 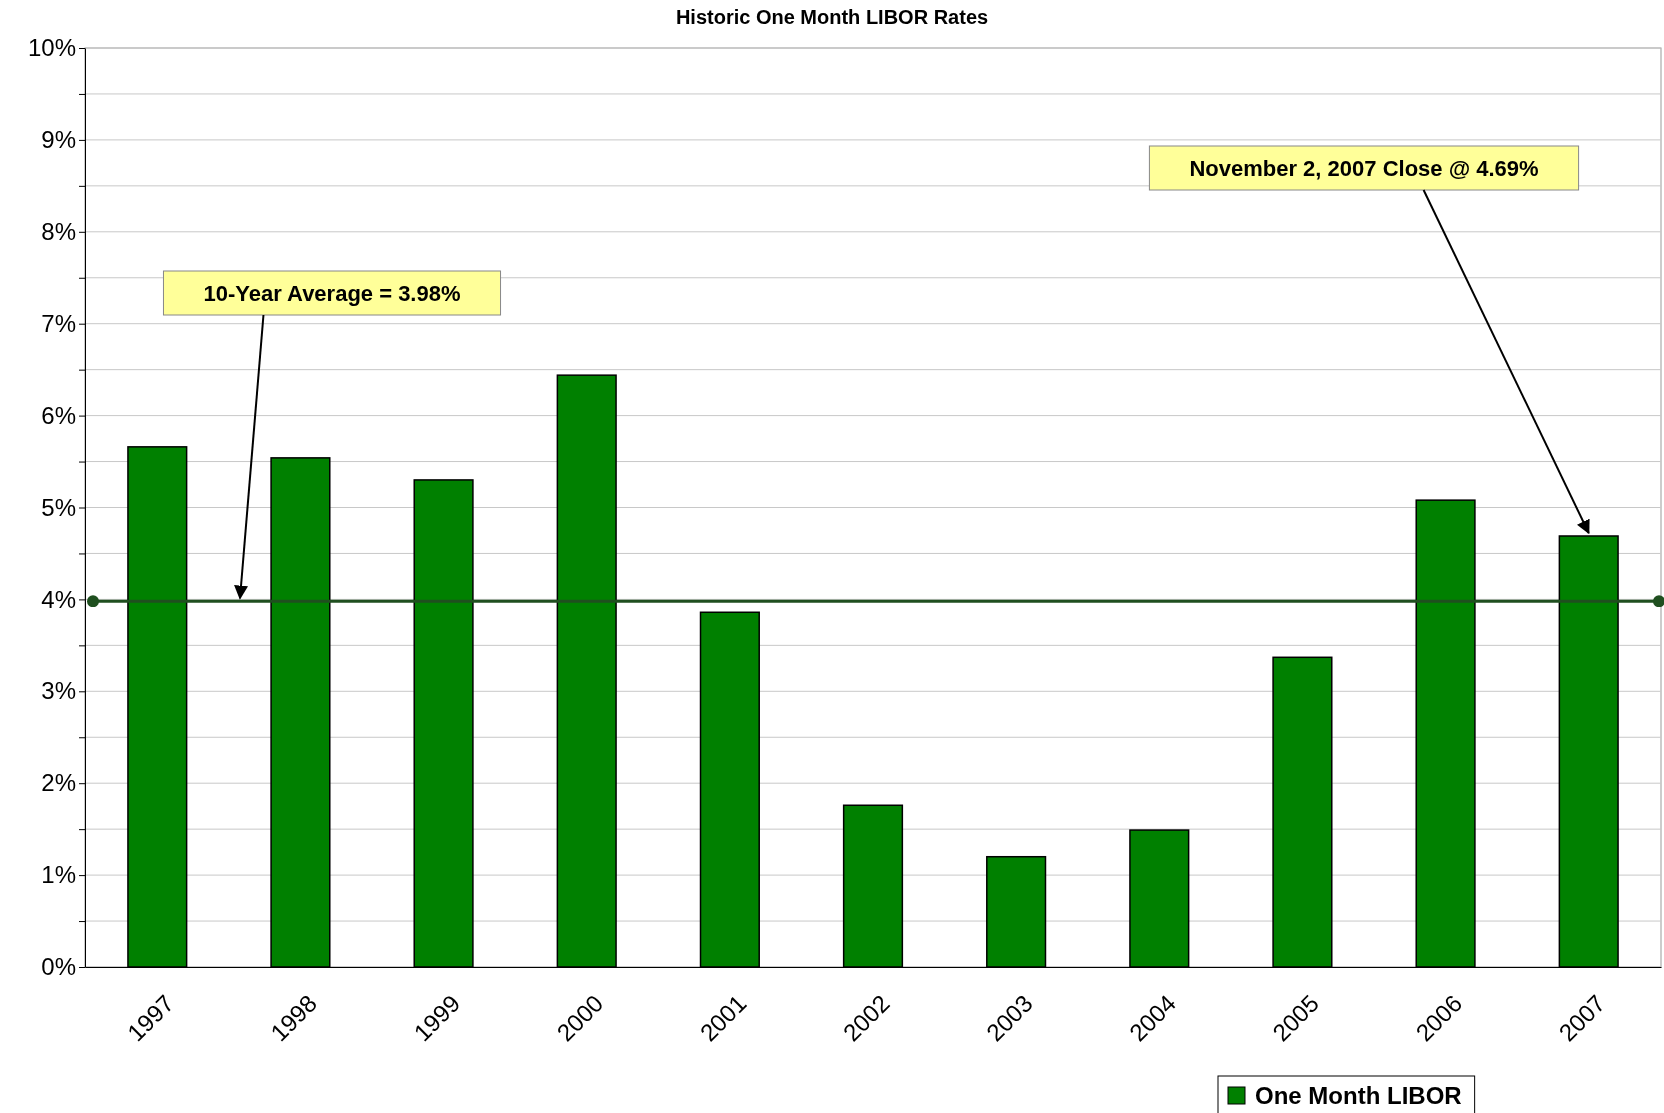 What do you see at coordinates (58, 231) in the screenshot?
I see `y-tick-label: 8%` at bounding box center [58, 231].